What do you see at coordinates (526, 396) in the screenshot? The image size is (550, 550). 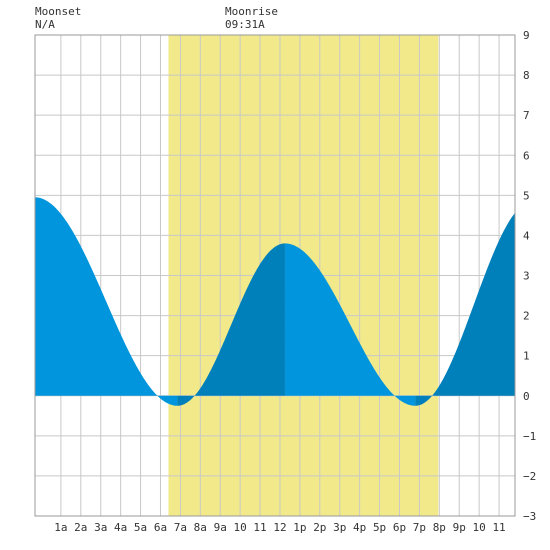 I see `y-tick-label: 0` at bounding box center [526, 396].